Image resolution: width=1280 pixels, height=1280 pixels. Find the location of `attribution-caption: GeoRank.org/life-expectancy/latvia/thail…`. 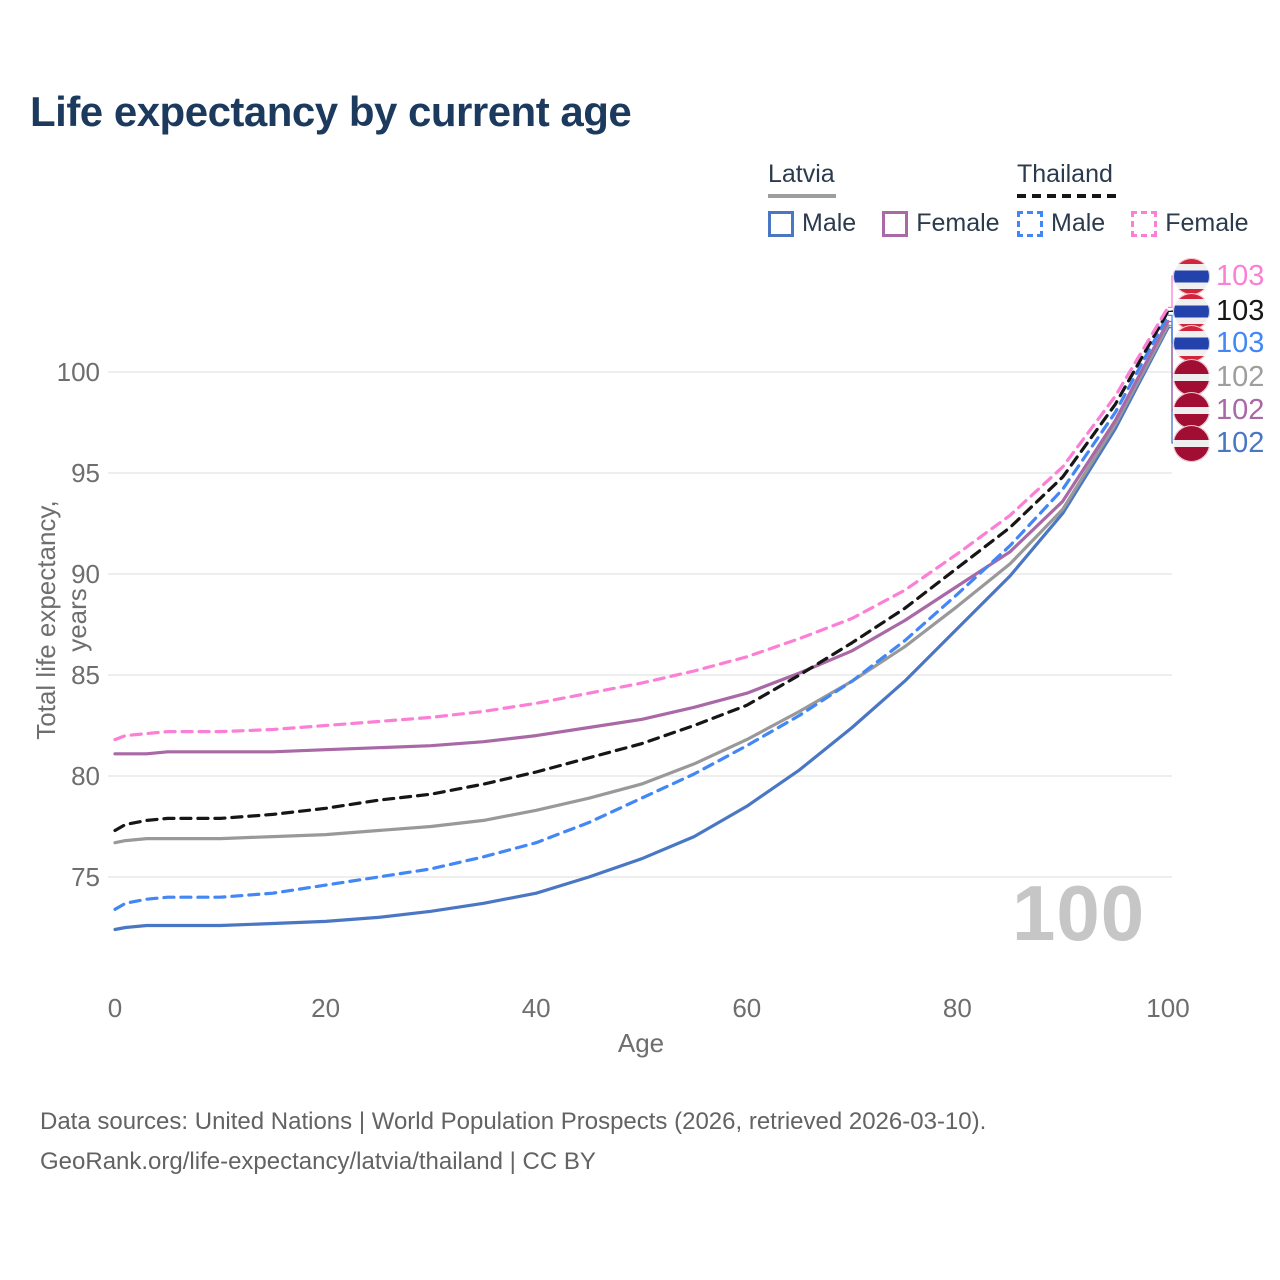

attribution-caption: GeoRank.org/life-expectancy/latvia/thail… is located at coordinates (318, 1161).